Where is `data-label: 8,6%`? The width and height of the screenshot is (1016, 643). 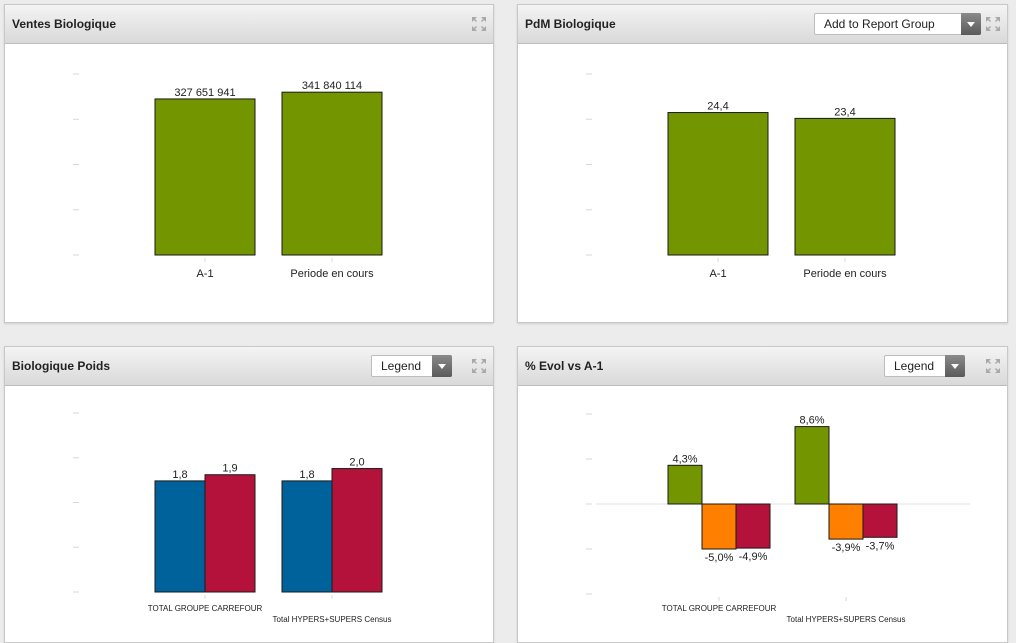 data-label: 8,6% is located at coordinates (811, 421).